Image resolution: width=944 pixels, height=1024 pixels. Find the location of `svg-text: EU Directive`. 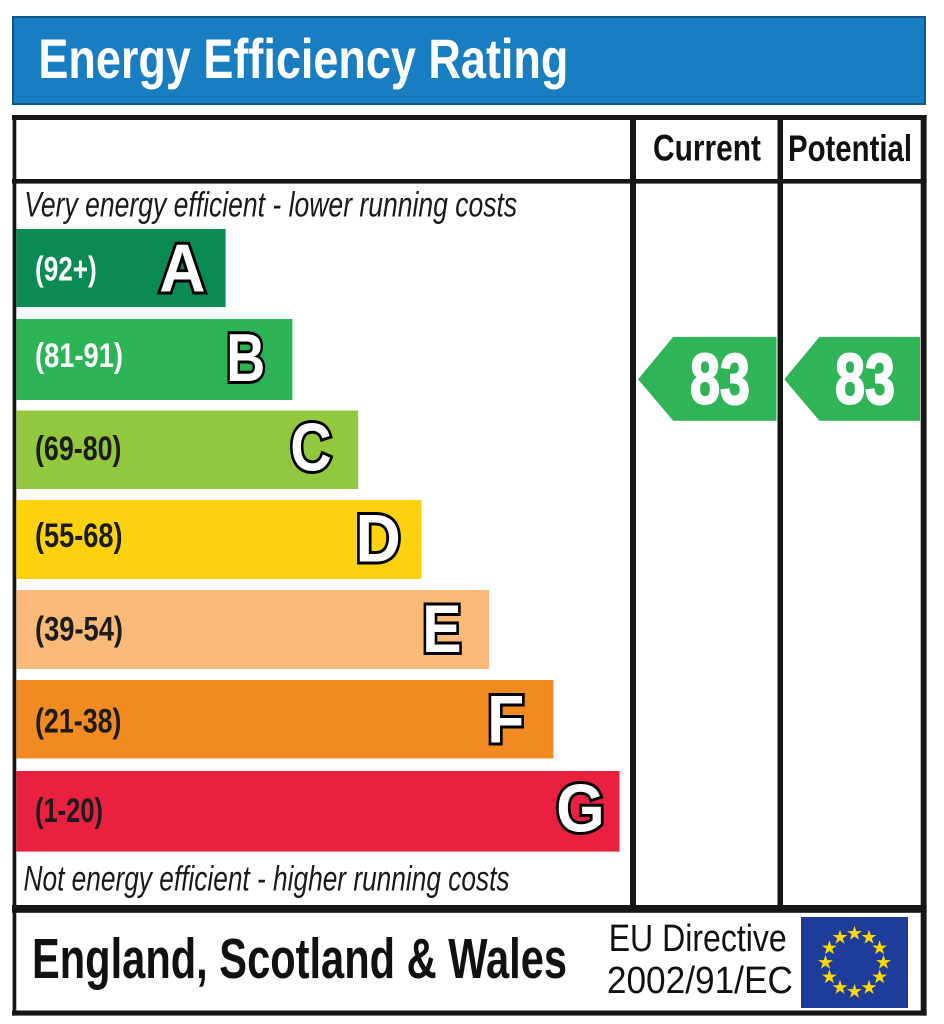

svg-text: EU Directive is located at coordinates (698, 939).